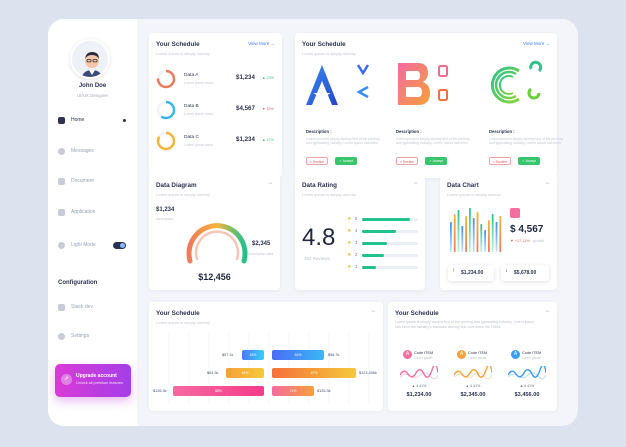 The height and width of the screenshot is (447, 626). Describe the element at coordinates (94, 120) in the screenshot. I see `sidebar-item-home: Home` at that location.